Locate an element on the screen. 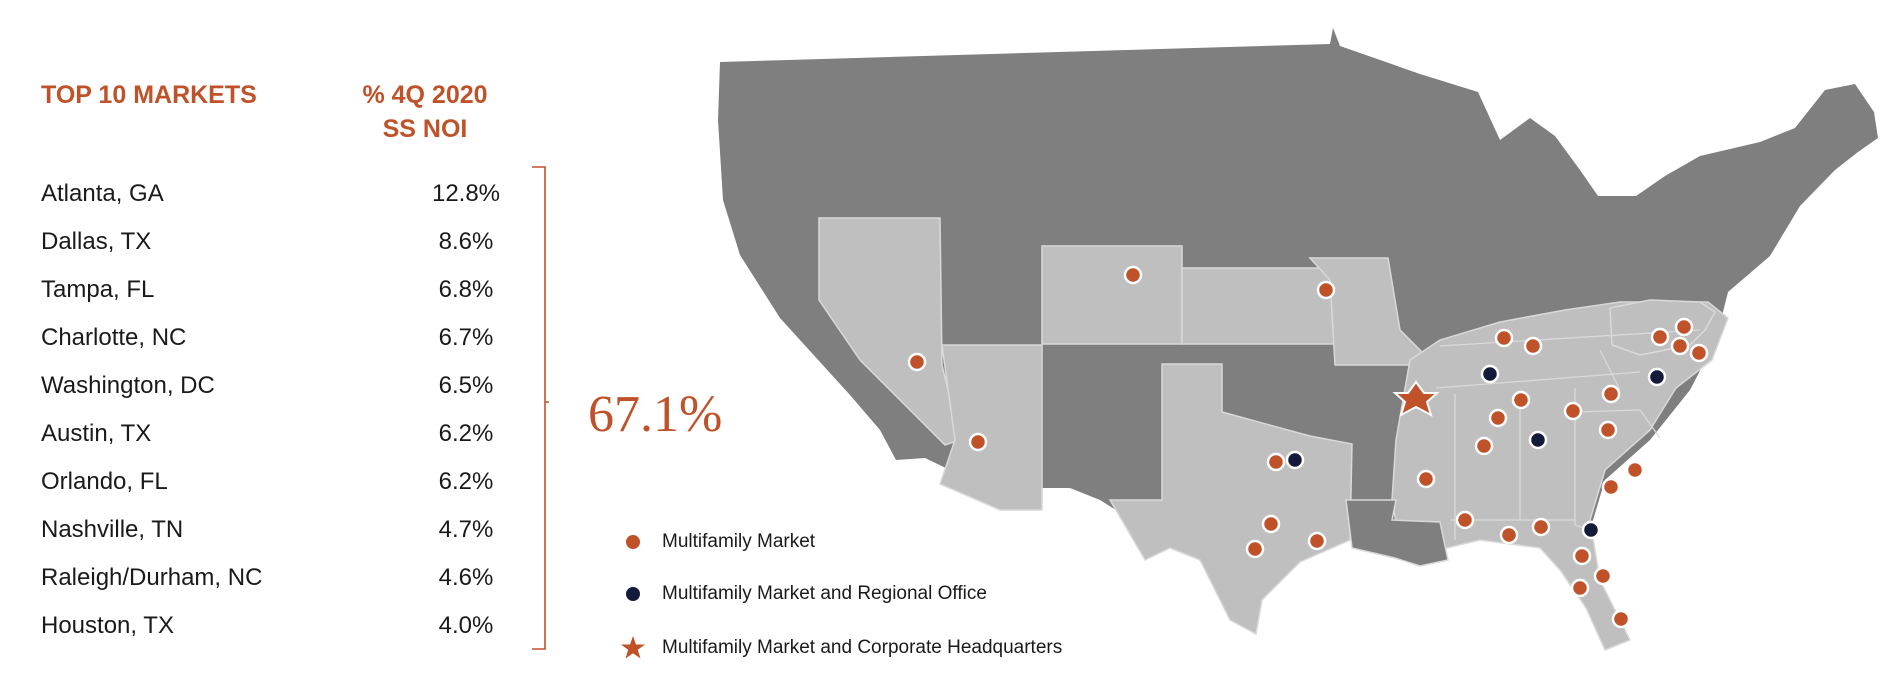 This screenshot has width=1904, height=694. header-top-markets: TOP 10 MARKETS is located at coordinates (149, 95).